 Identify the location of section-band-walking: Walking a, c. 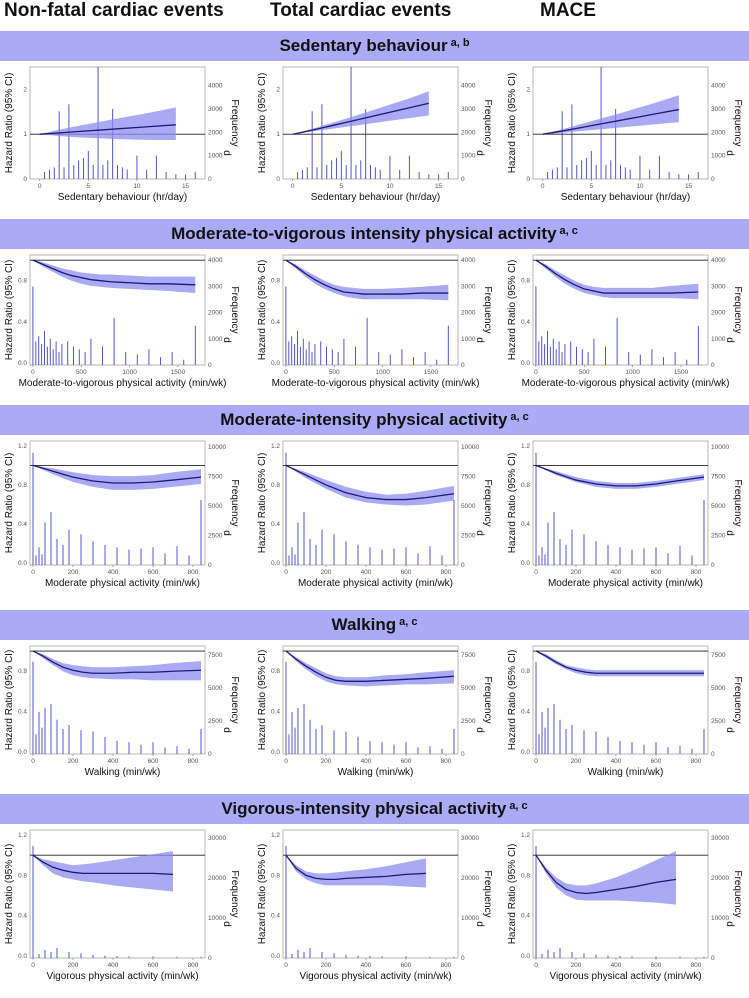
(374, 625).